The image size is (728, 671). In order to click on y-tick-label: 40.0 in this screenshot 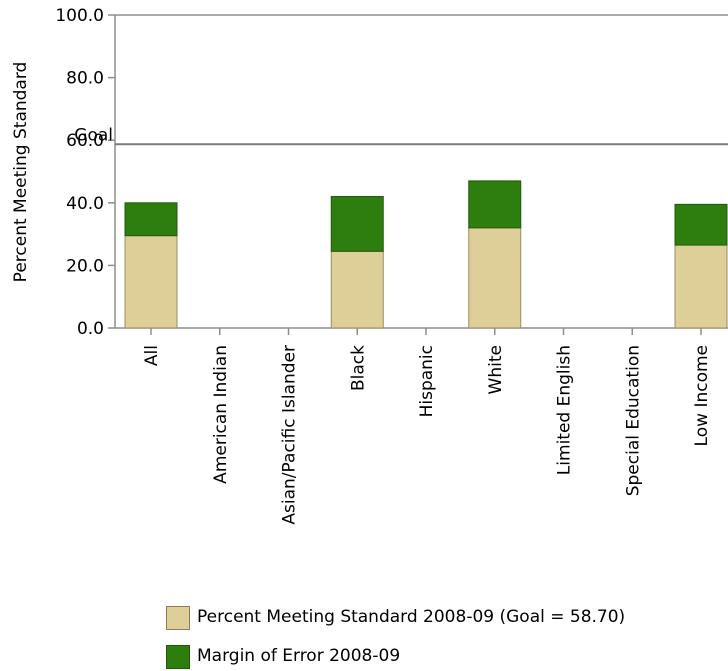, I will do `click(85, 204)`.